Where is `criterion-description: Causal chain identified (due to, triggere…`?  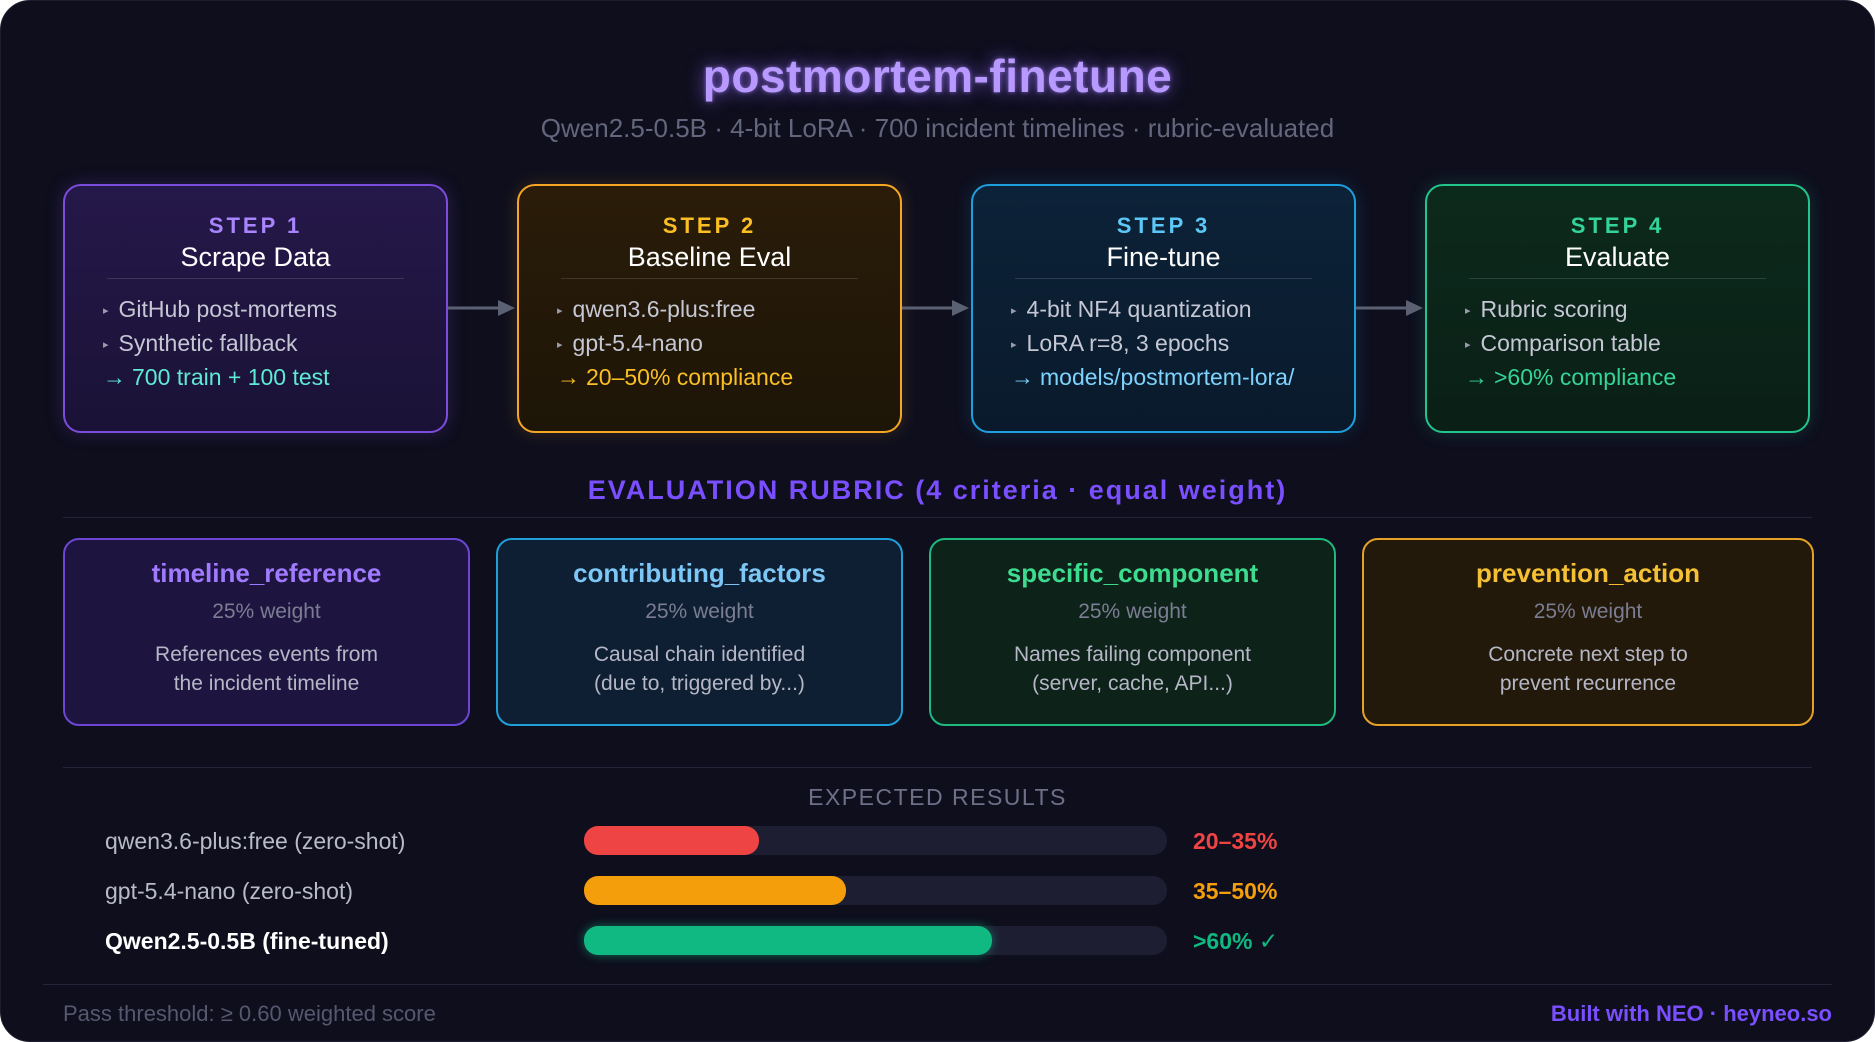 criterion-description: Causal chain identified (due to, triggere… is located at coordinates (699, 669).